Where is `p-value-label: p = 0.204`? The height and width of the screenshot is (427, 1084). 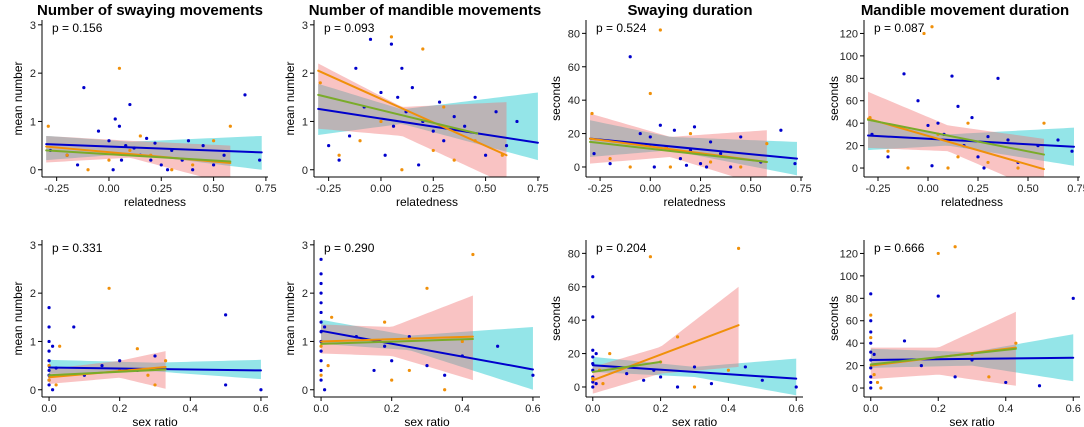
p-value-label: p = 0.204 is located at coordinates (621, 248).